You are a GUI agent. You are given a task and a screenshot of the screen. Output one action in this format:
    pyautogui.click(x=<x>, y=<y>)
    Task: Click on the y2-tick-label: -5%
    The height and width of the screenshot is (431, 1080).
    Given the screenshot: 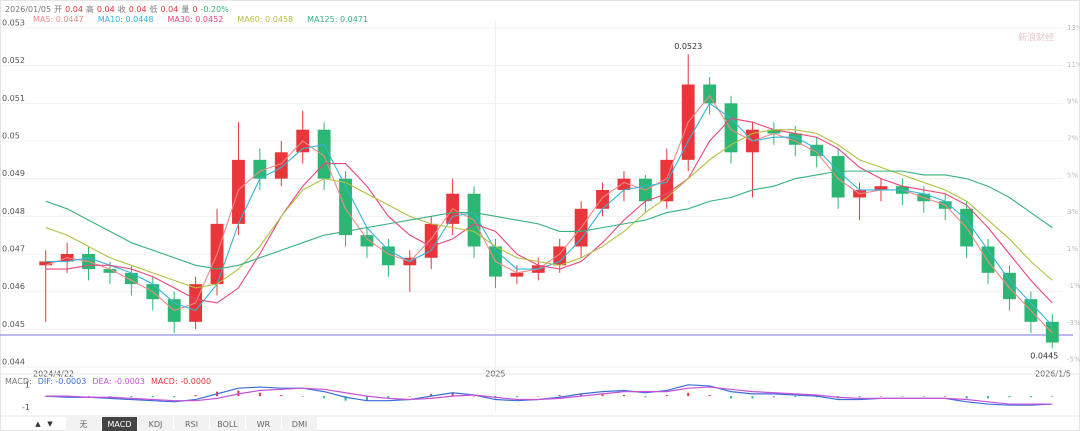 What is the action you would take?
    pyautogui.click(x=1073, y=360)
    